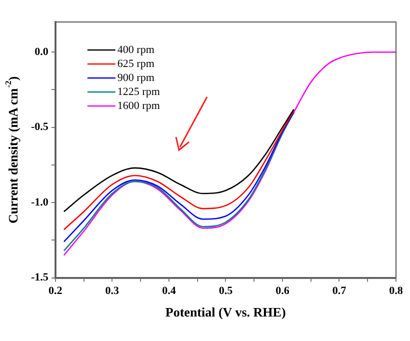  Describe the element at coordinates (11, 150) in the screenshot. I see `y-axis-title: Current density (mA cm-2)` at that location.